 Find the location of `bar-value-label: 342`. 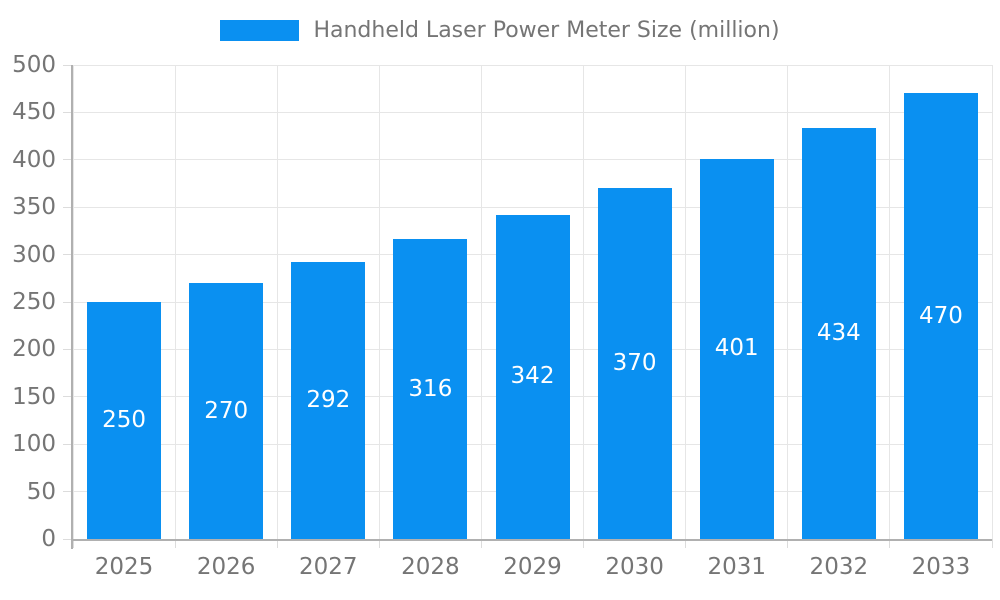

bar-value-label: 342 is located at coordinates (532, 376).